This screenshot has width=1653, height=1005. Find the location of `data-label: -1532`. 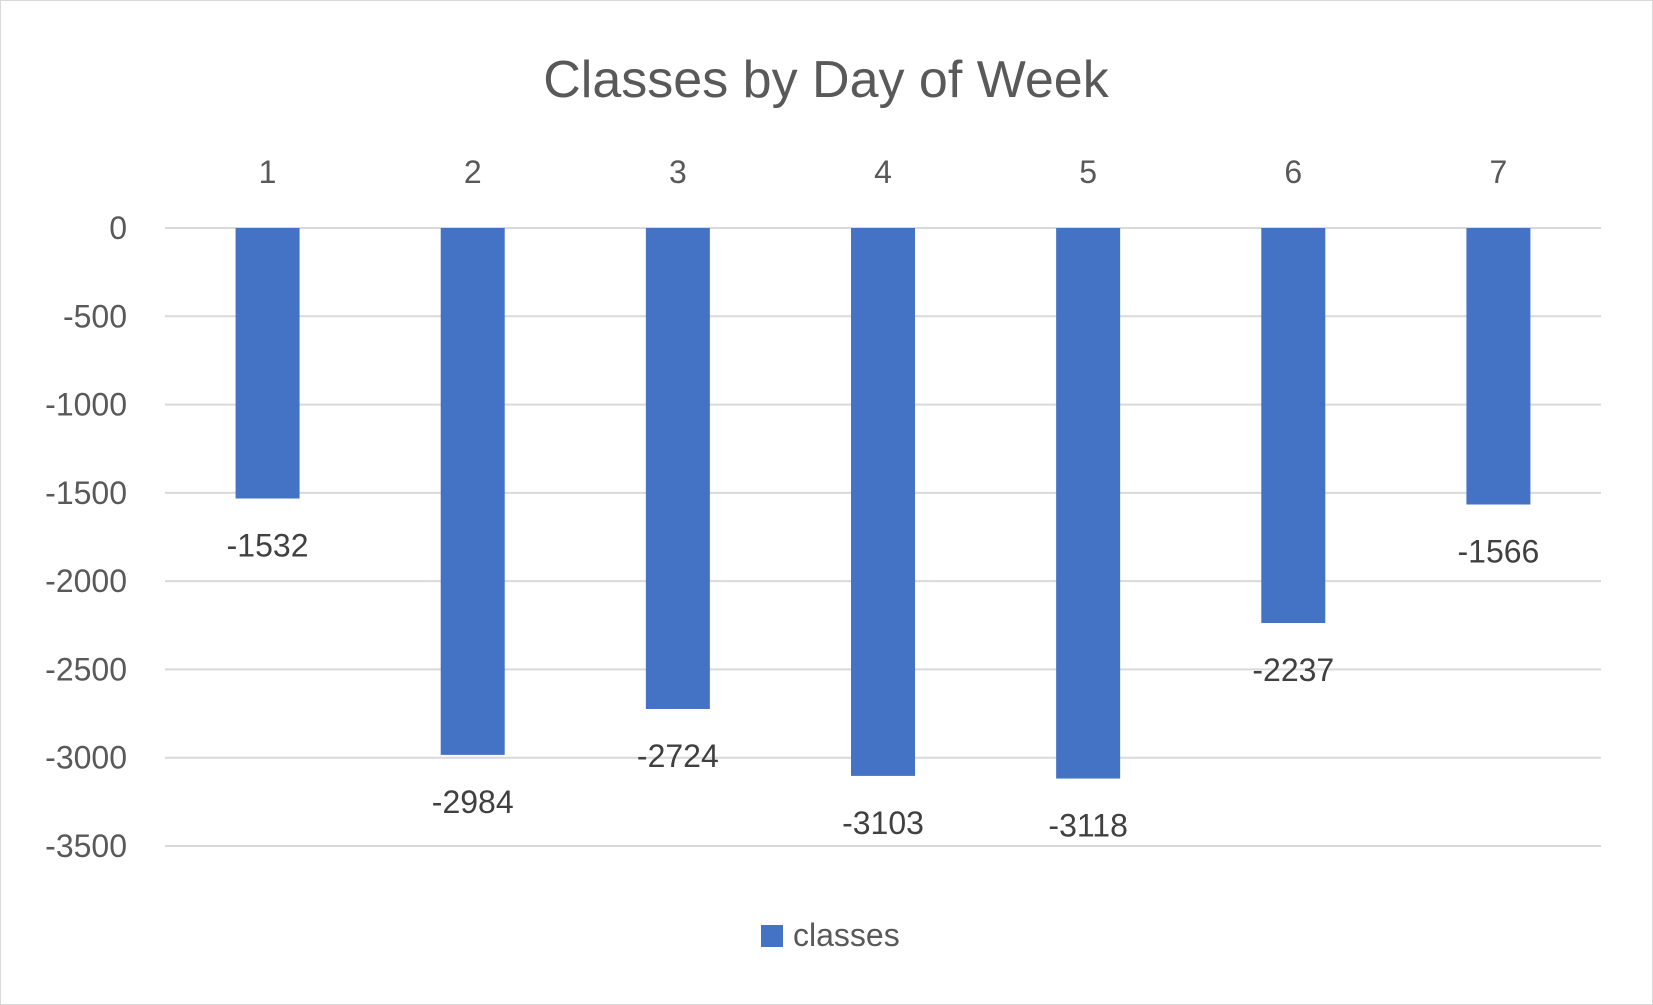

data-label: -1532 is located at coordinates (268, 546).